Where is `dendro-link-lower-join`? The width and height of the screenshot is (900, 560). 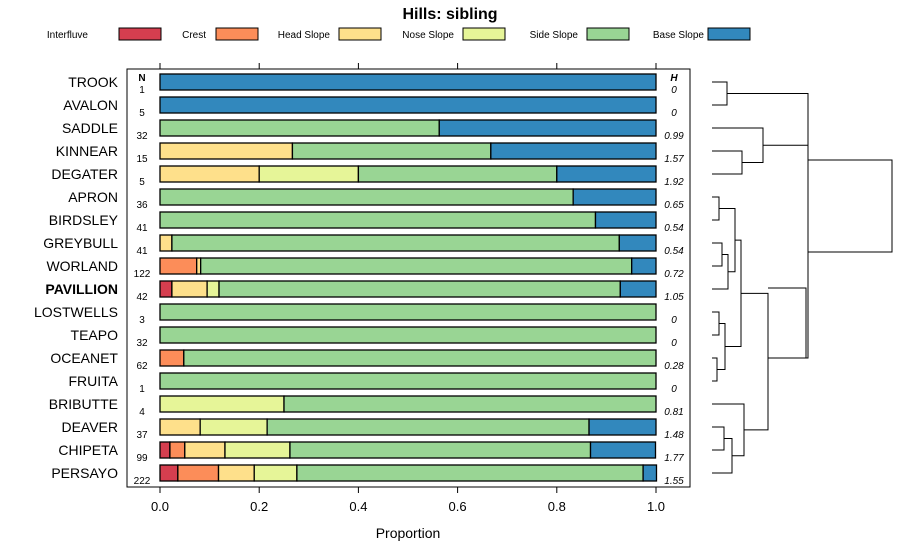 dendro-link-lower-join is located at coordinates (787, 323).